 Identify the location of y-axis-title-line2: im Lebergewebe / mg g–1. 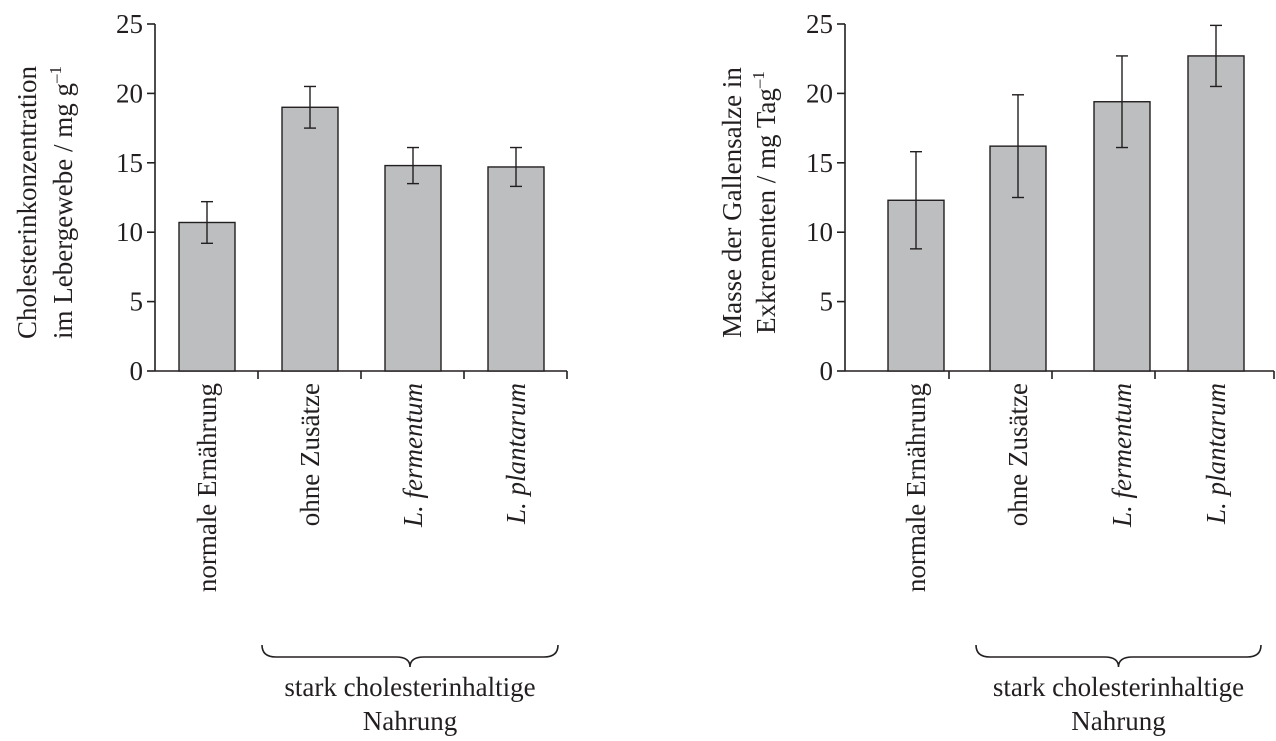
(62, 202).